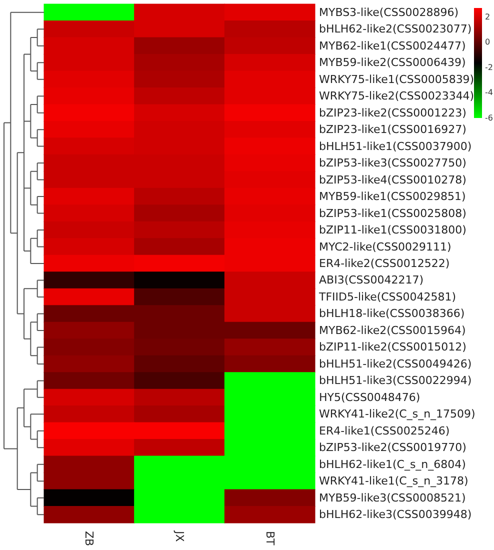  I want to click on y-tick-label: ER4-like2(CSS0012522), so click(384, 263).